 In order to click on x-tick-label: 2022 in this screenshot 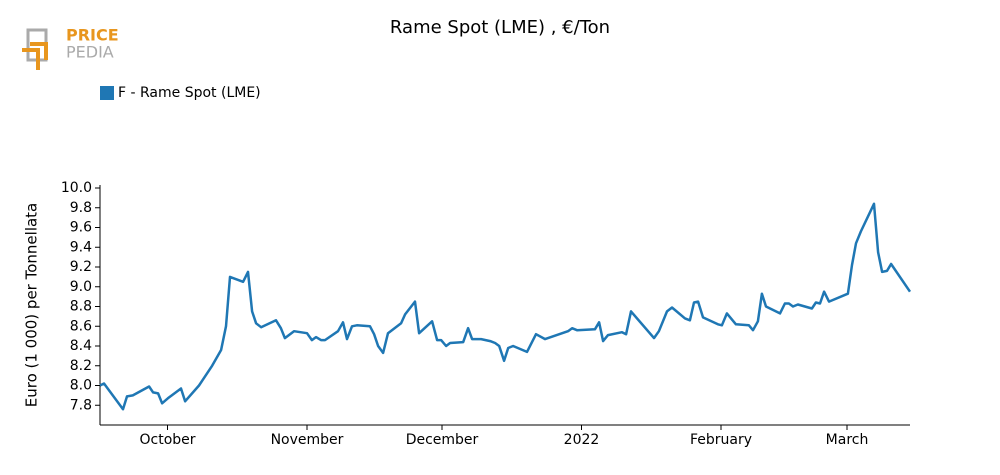, I will do `click(582, 440)`.